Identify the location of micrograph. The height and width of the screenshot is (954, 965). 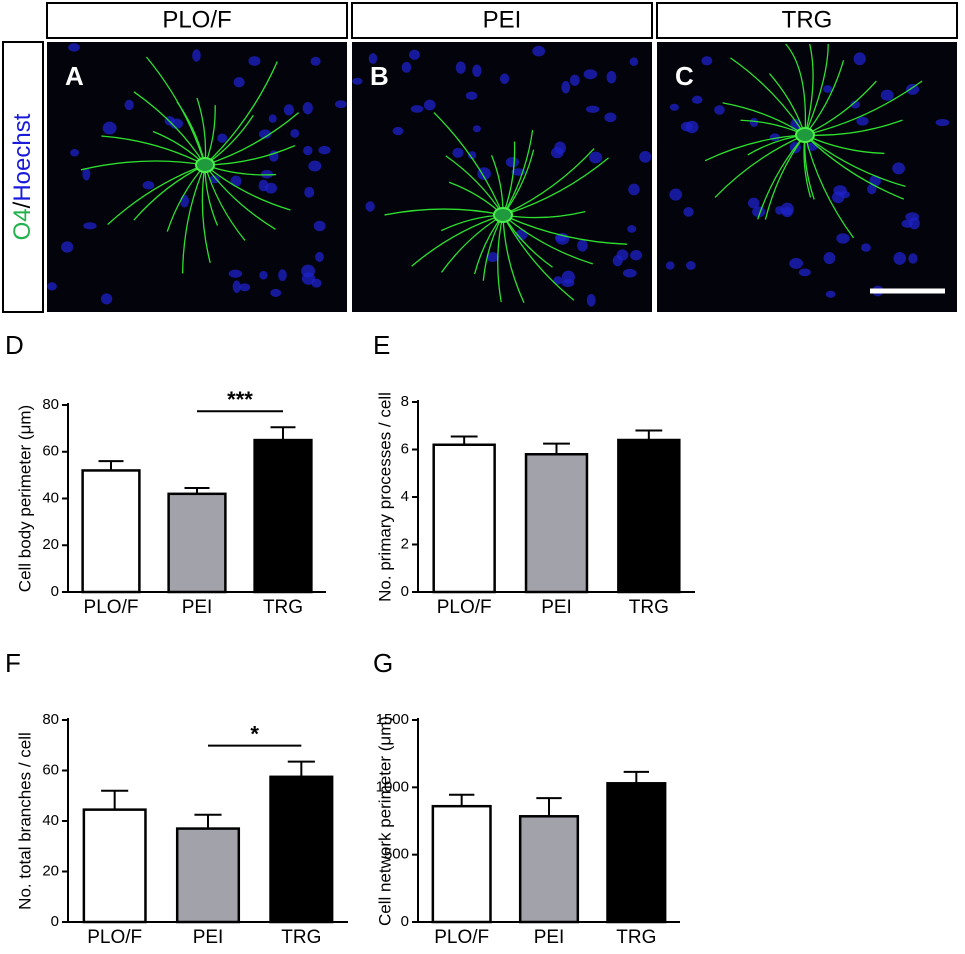
(197, 177).